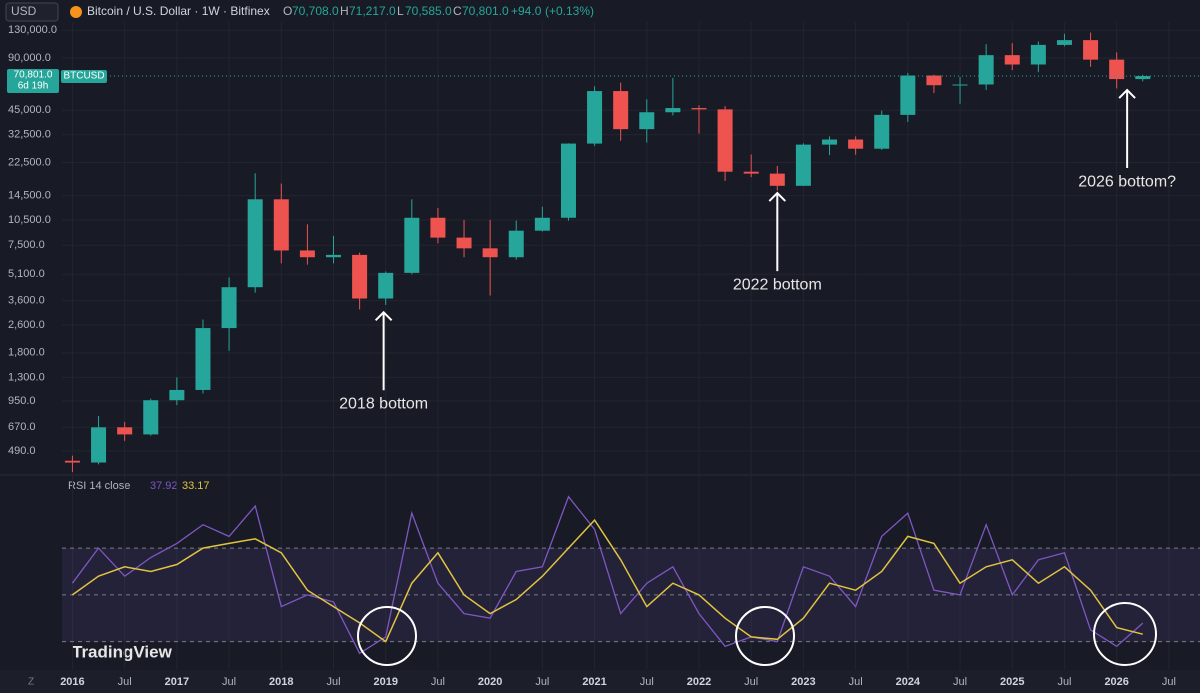 This screenshot has width=1200, height=693. Describe the element at coordinates (29, 58) in the screenshot. I see `y-tick-label: 90,000.0` at that location.